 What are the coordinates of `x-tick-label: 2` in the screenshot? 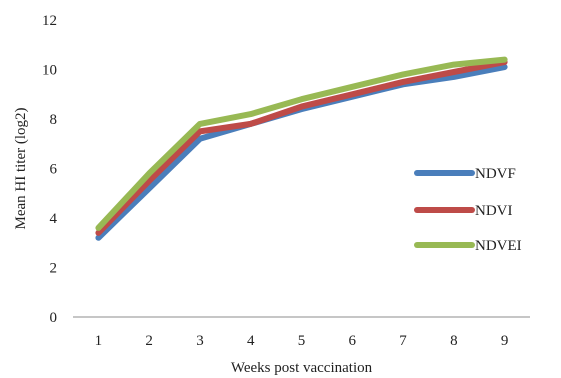 It's located at (149, 341).